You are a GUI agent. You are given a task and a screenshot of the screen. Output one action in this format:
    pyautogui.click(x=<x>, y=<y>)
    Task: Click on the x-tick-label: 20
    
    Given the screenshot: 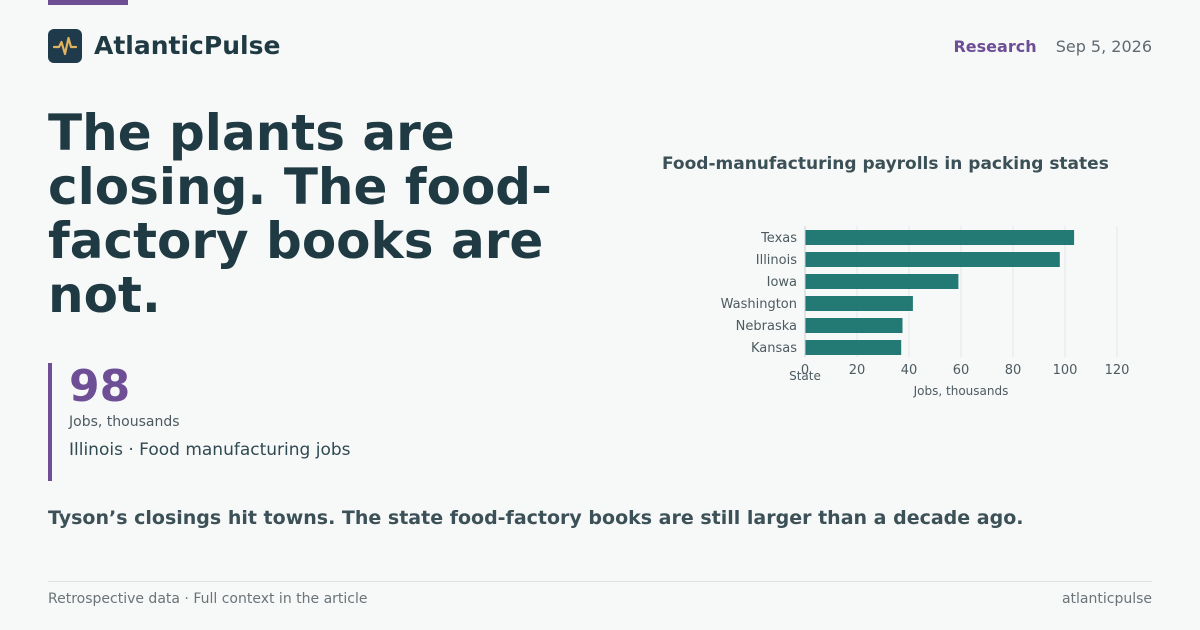 What is the action you would take?
    pyautogui.click(x=857, y=370)
    